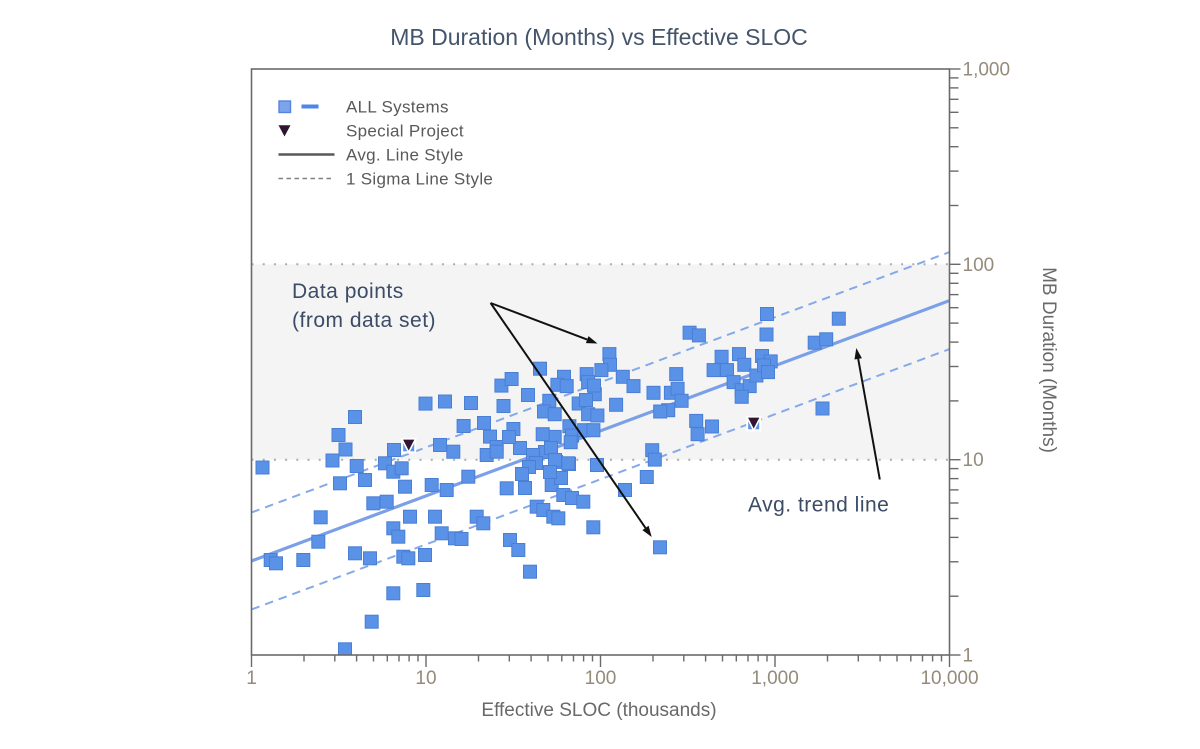  I want to click on svg-text: ALL Systems, so click(397, 107).